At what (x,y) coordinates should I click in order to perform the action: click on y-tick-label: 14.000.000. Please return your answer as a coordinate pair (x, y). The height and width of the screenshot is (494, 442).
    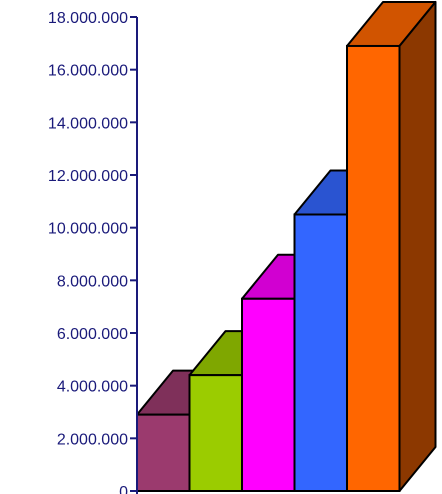
    Looking at the image, I should click on (88, 123).